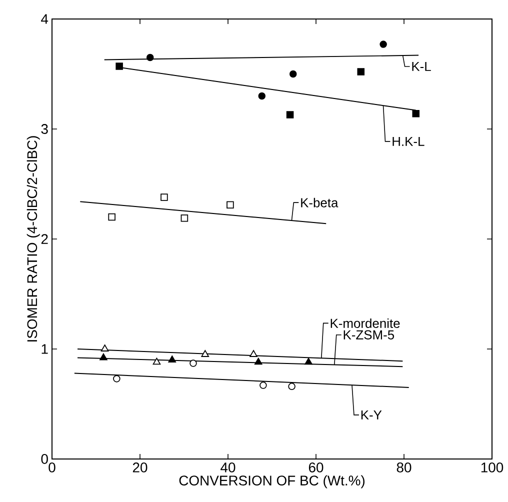  What do you see at coordinates (140, 467) in the screenshot?
I see `x-tick-label: 20` at bounding box center [140, 467].